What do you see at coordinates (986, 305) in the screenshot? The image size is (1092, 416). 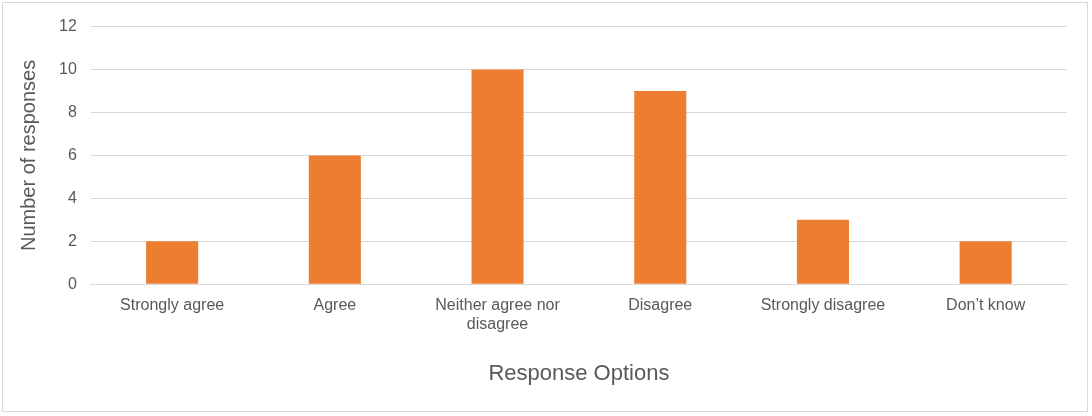 I see `x-tick-label: Don’t know` at bounding box center [986, 305].